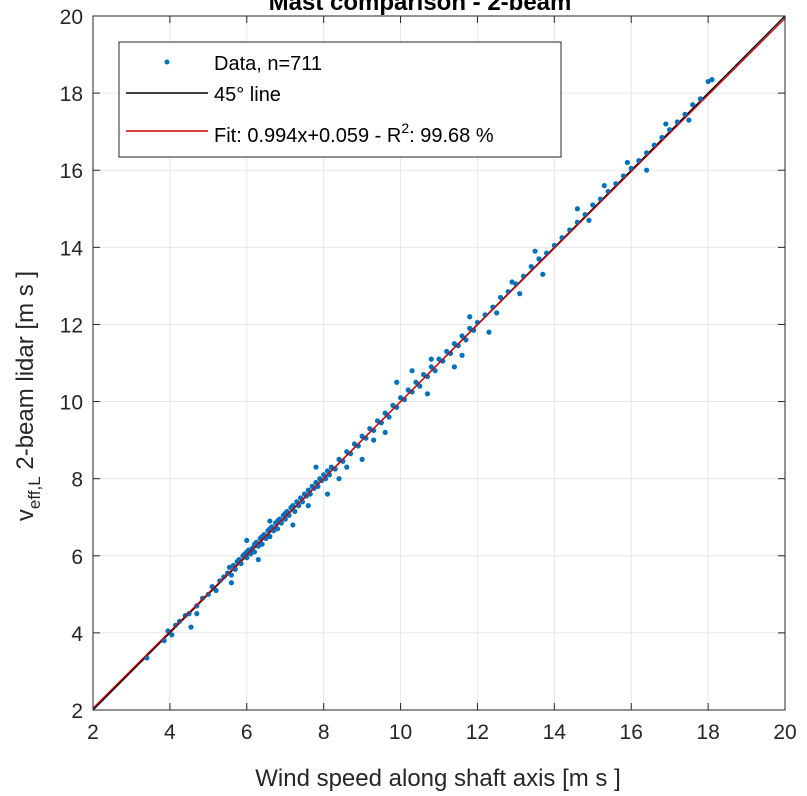 The width and height of the screenshot is (807, 796). I want to click on x-tick-label: 4, so click(170, 732).